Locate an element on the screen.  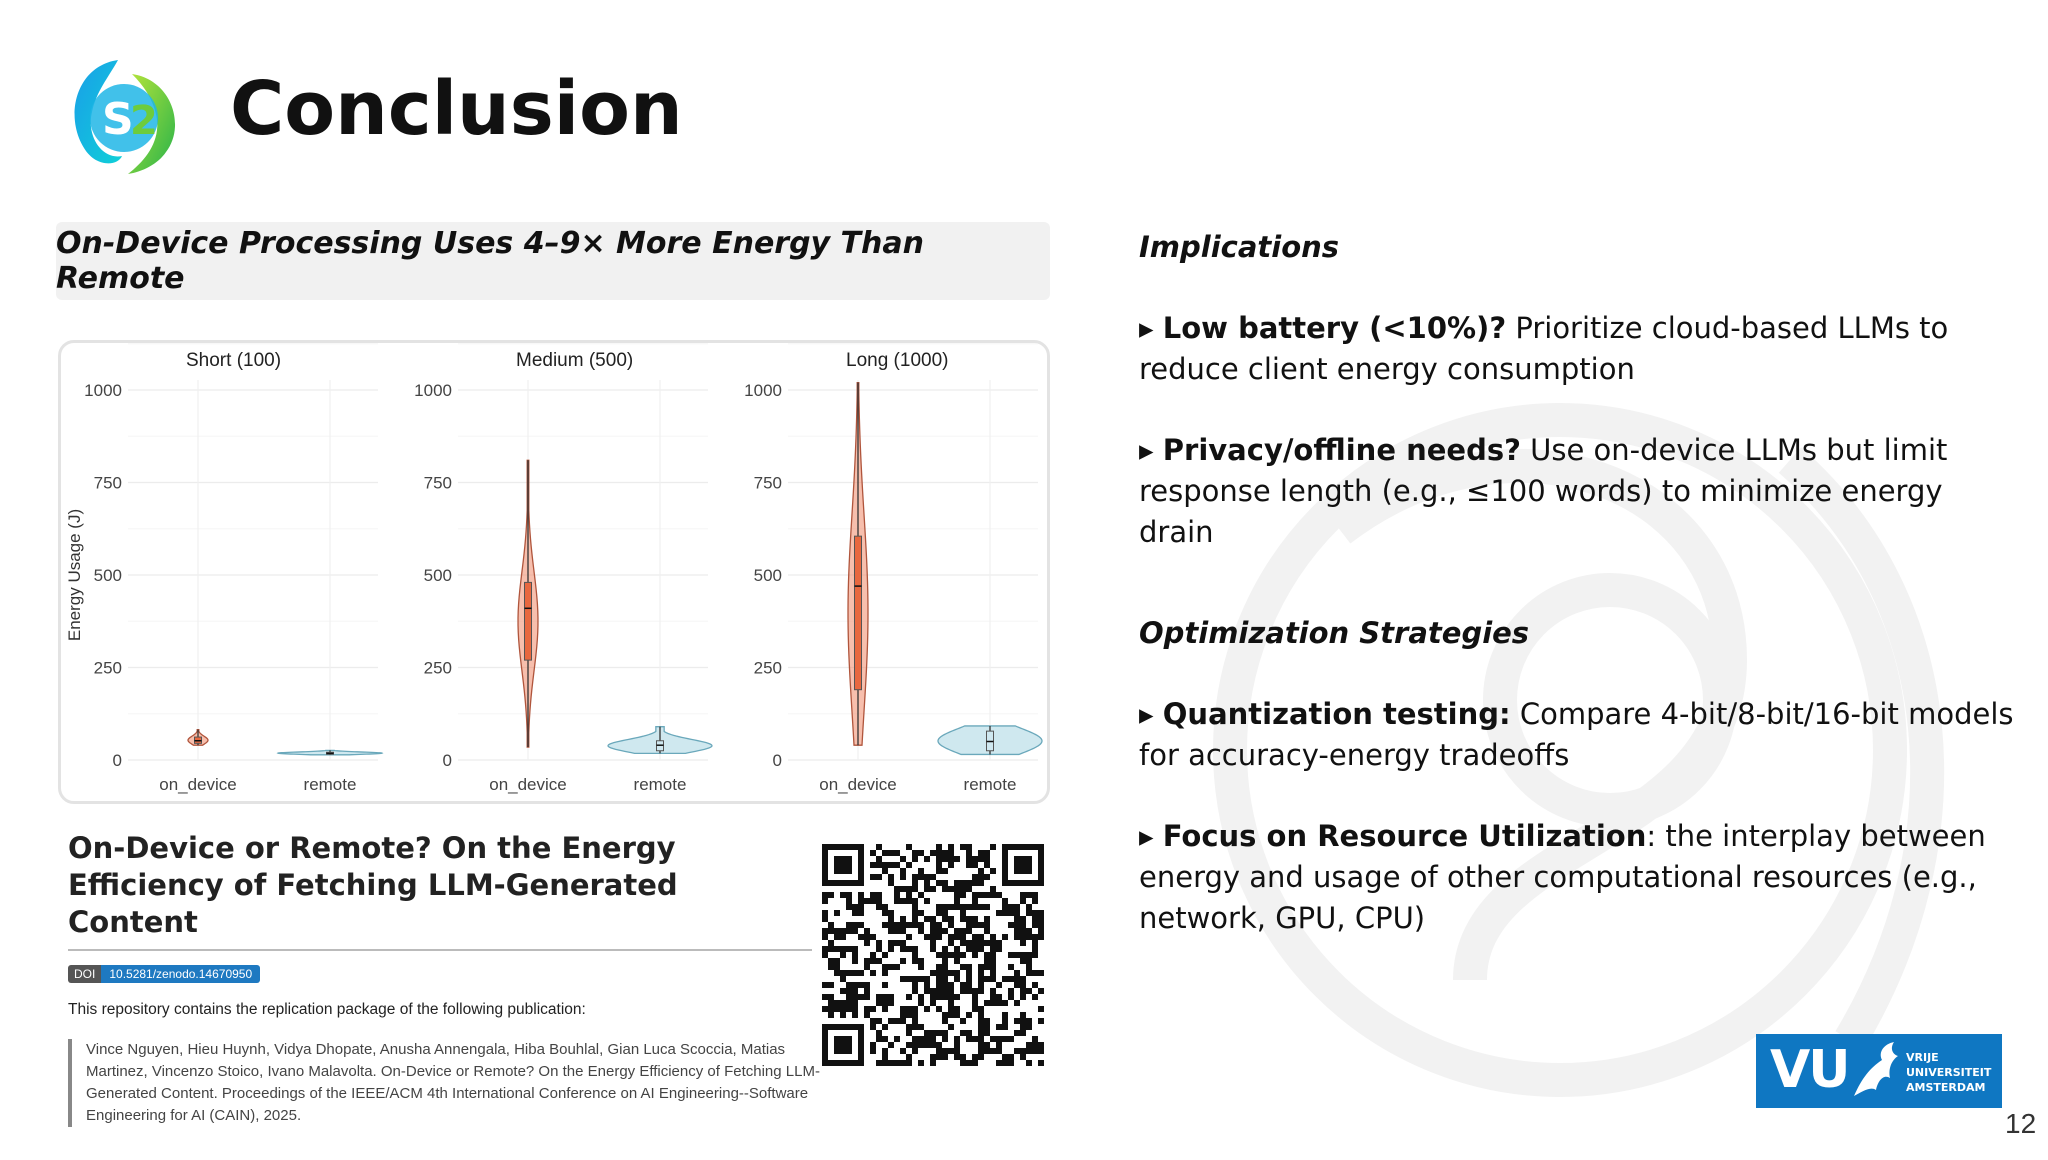
page-number: 12 is located at coordinates (2021, 1123).